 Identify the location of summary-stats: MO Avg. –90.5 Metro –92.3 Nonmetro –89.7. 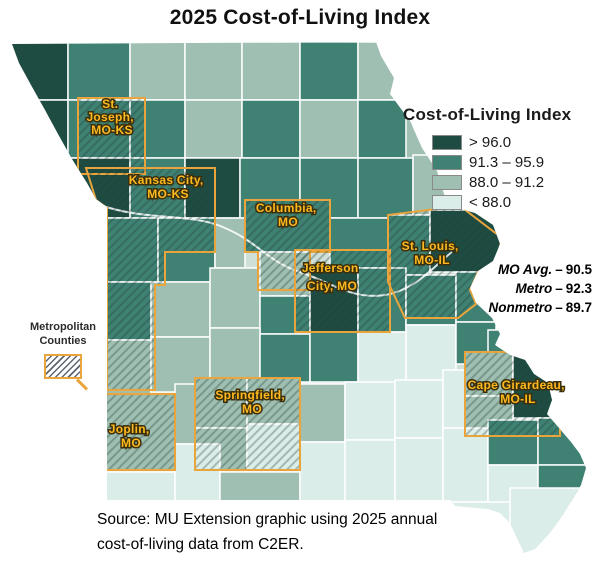
(540, 288).